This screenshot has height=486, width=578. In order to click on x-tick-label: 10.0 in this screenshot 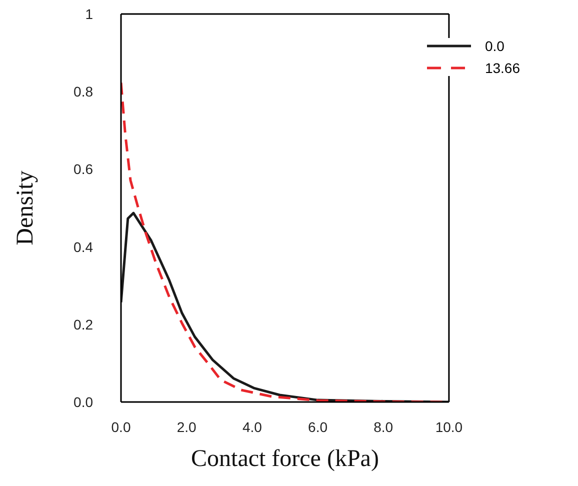, I will do `click(449, 426)`.